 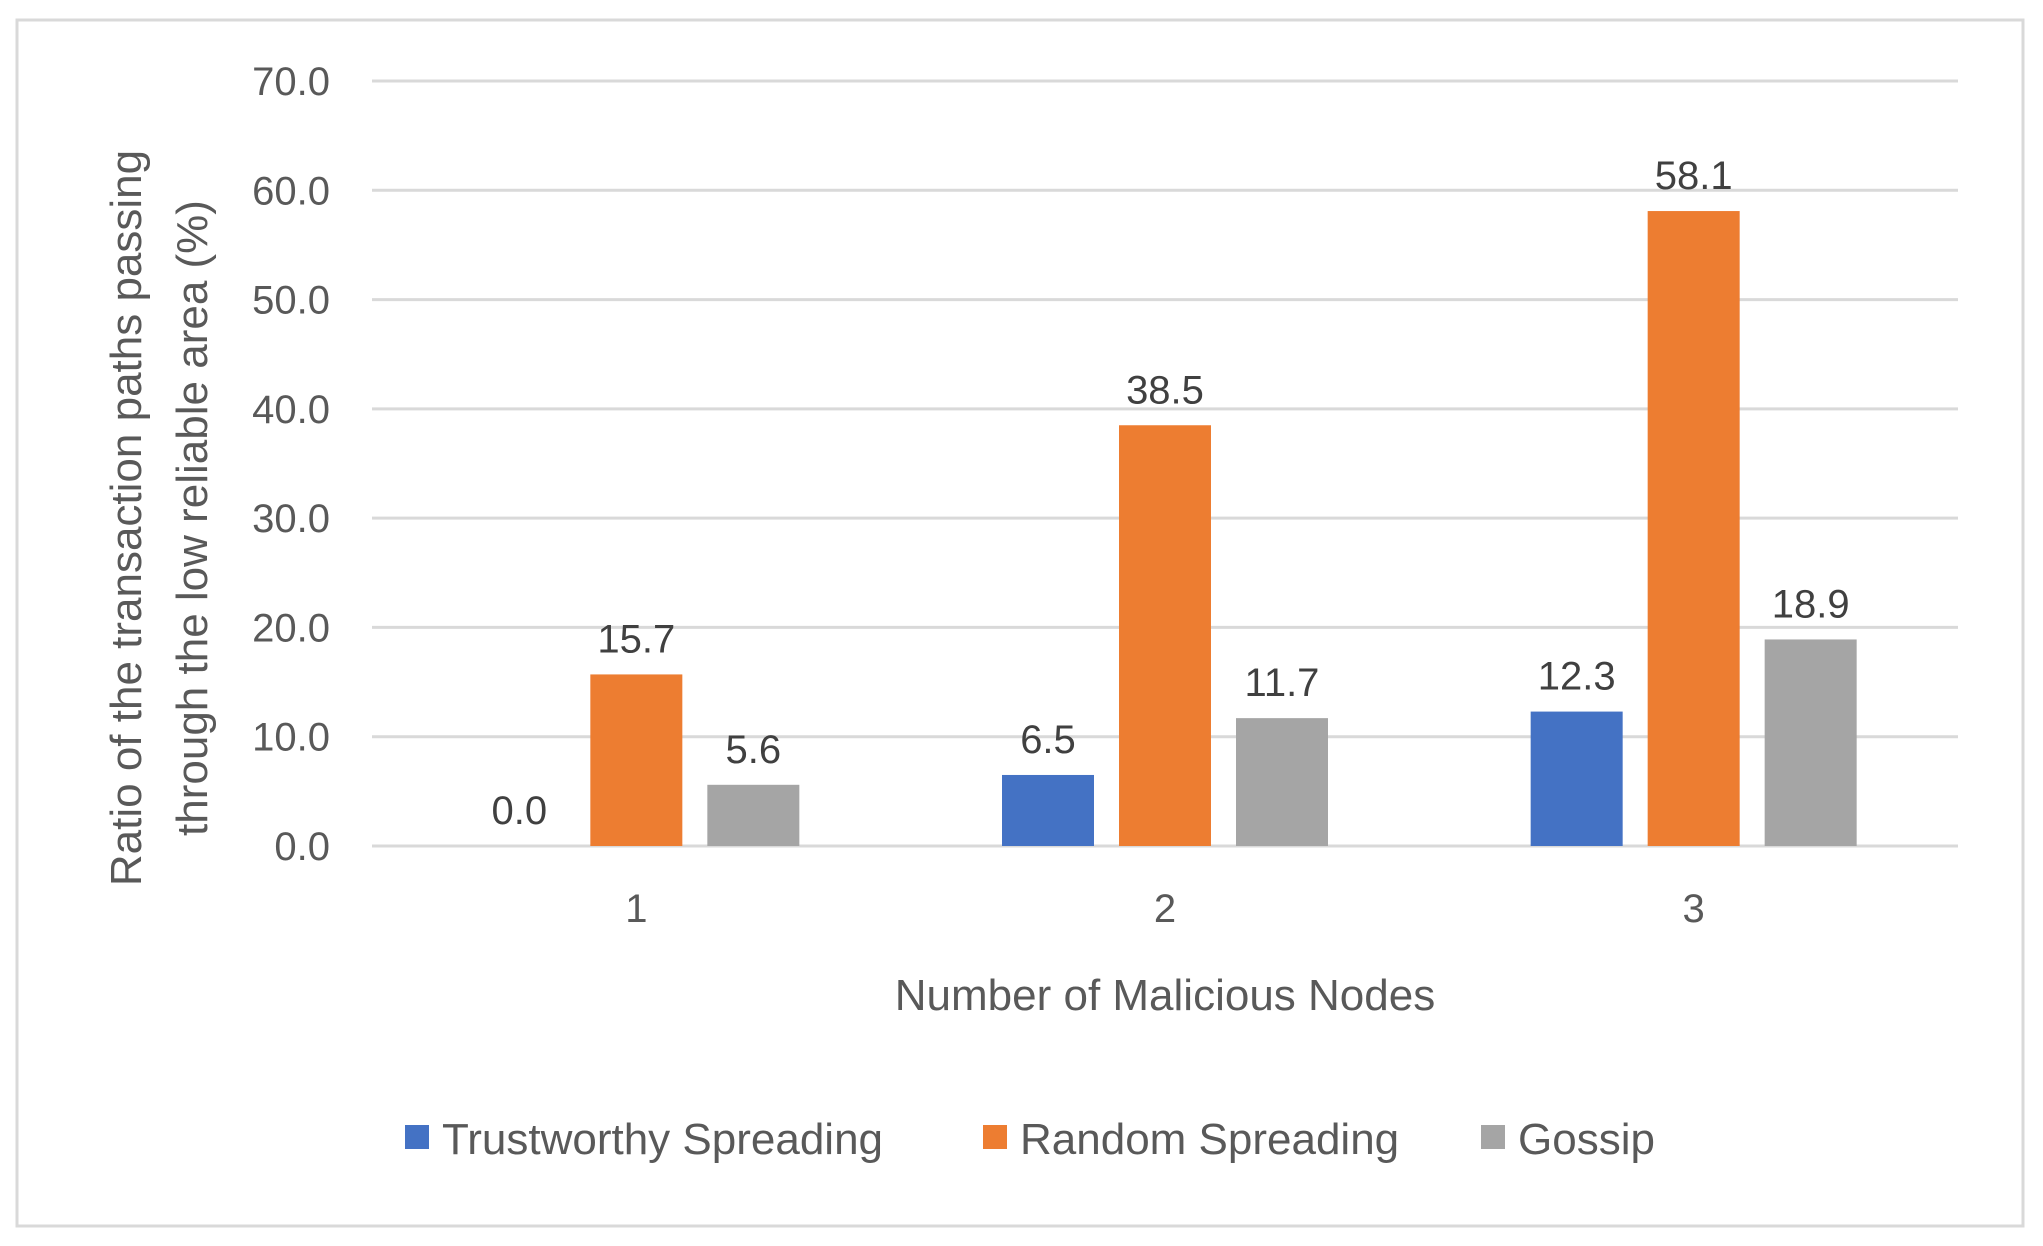 What do you see at coordinates (1282, 683) in the screenshot?
I see `data-label-gossip-2: 11.7` at bounding box center [1282, 683].